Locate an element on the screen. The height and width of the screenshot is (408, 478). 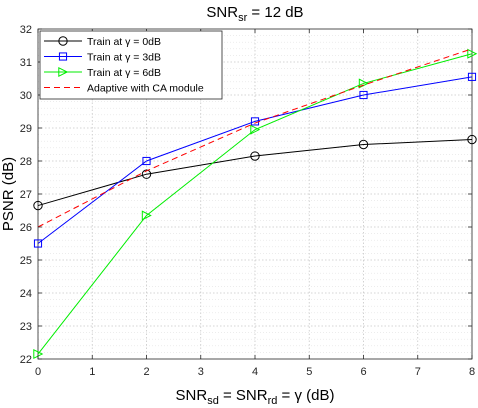
x-tick-label: 2 is located at coordinates (146, 372).